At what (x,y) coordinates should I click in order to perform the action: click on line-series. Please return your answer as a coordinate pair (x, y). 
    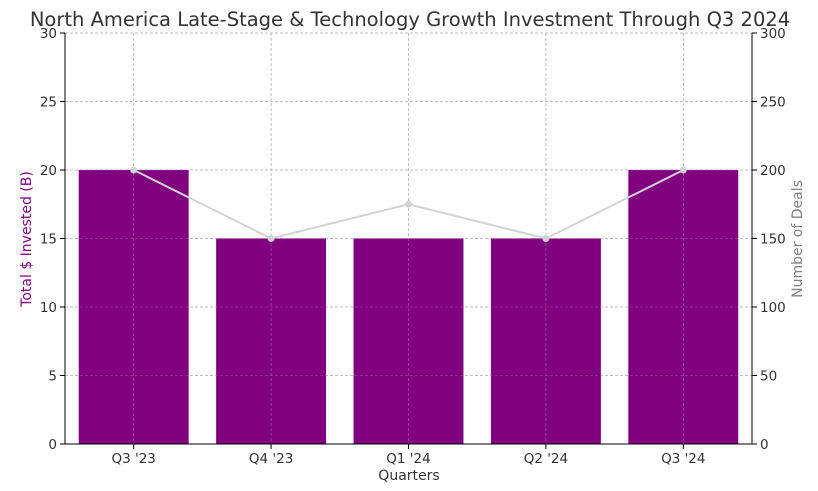
    Looking at the image, I should click on (408, 204).